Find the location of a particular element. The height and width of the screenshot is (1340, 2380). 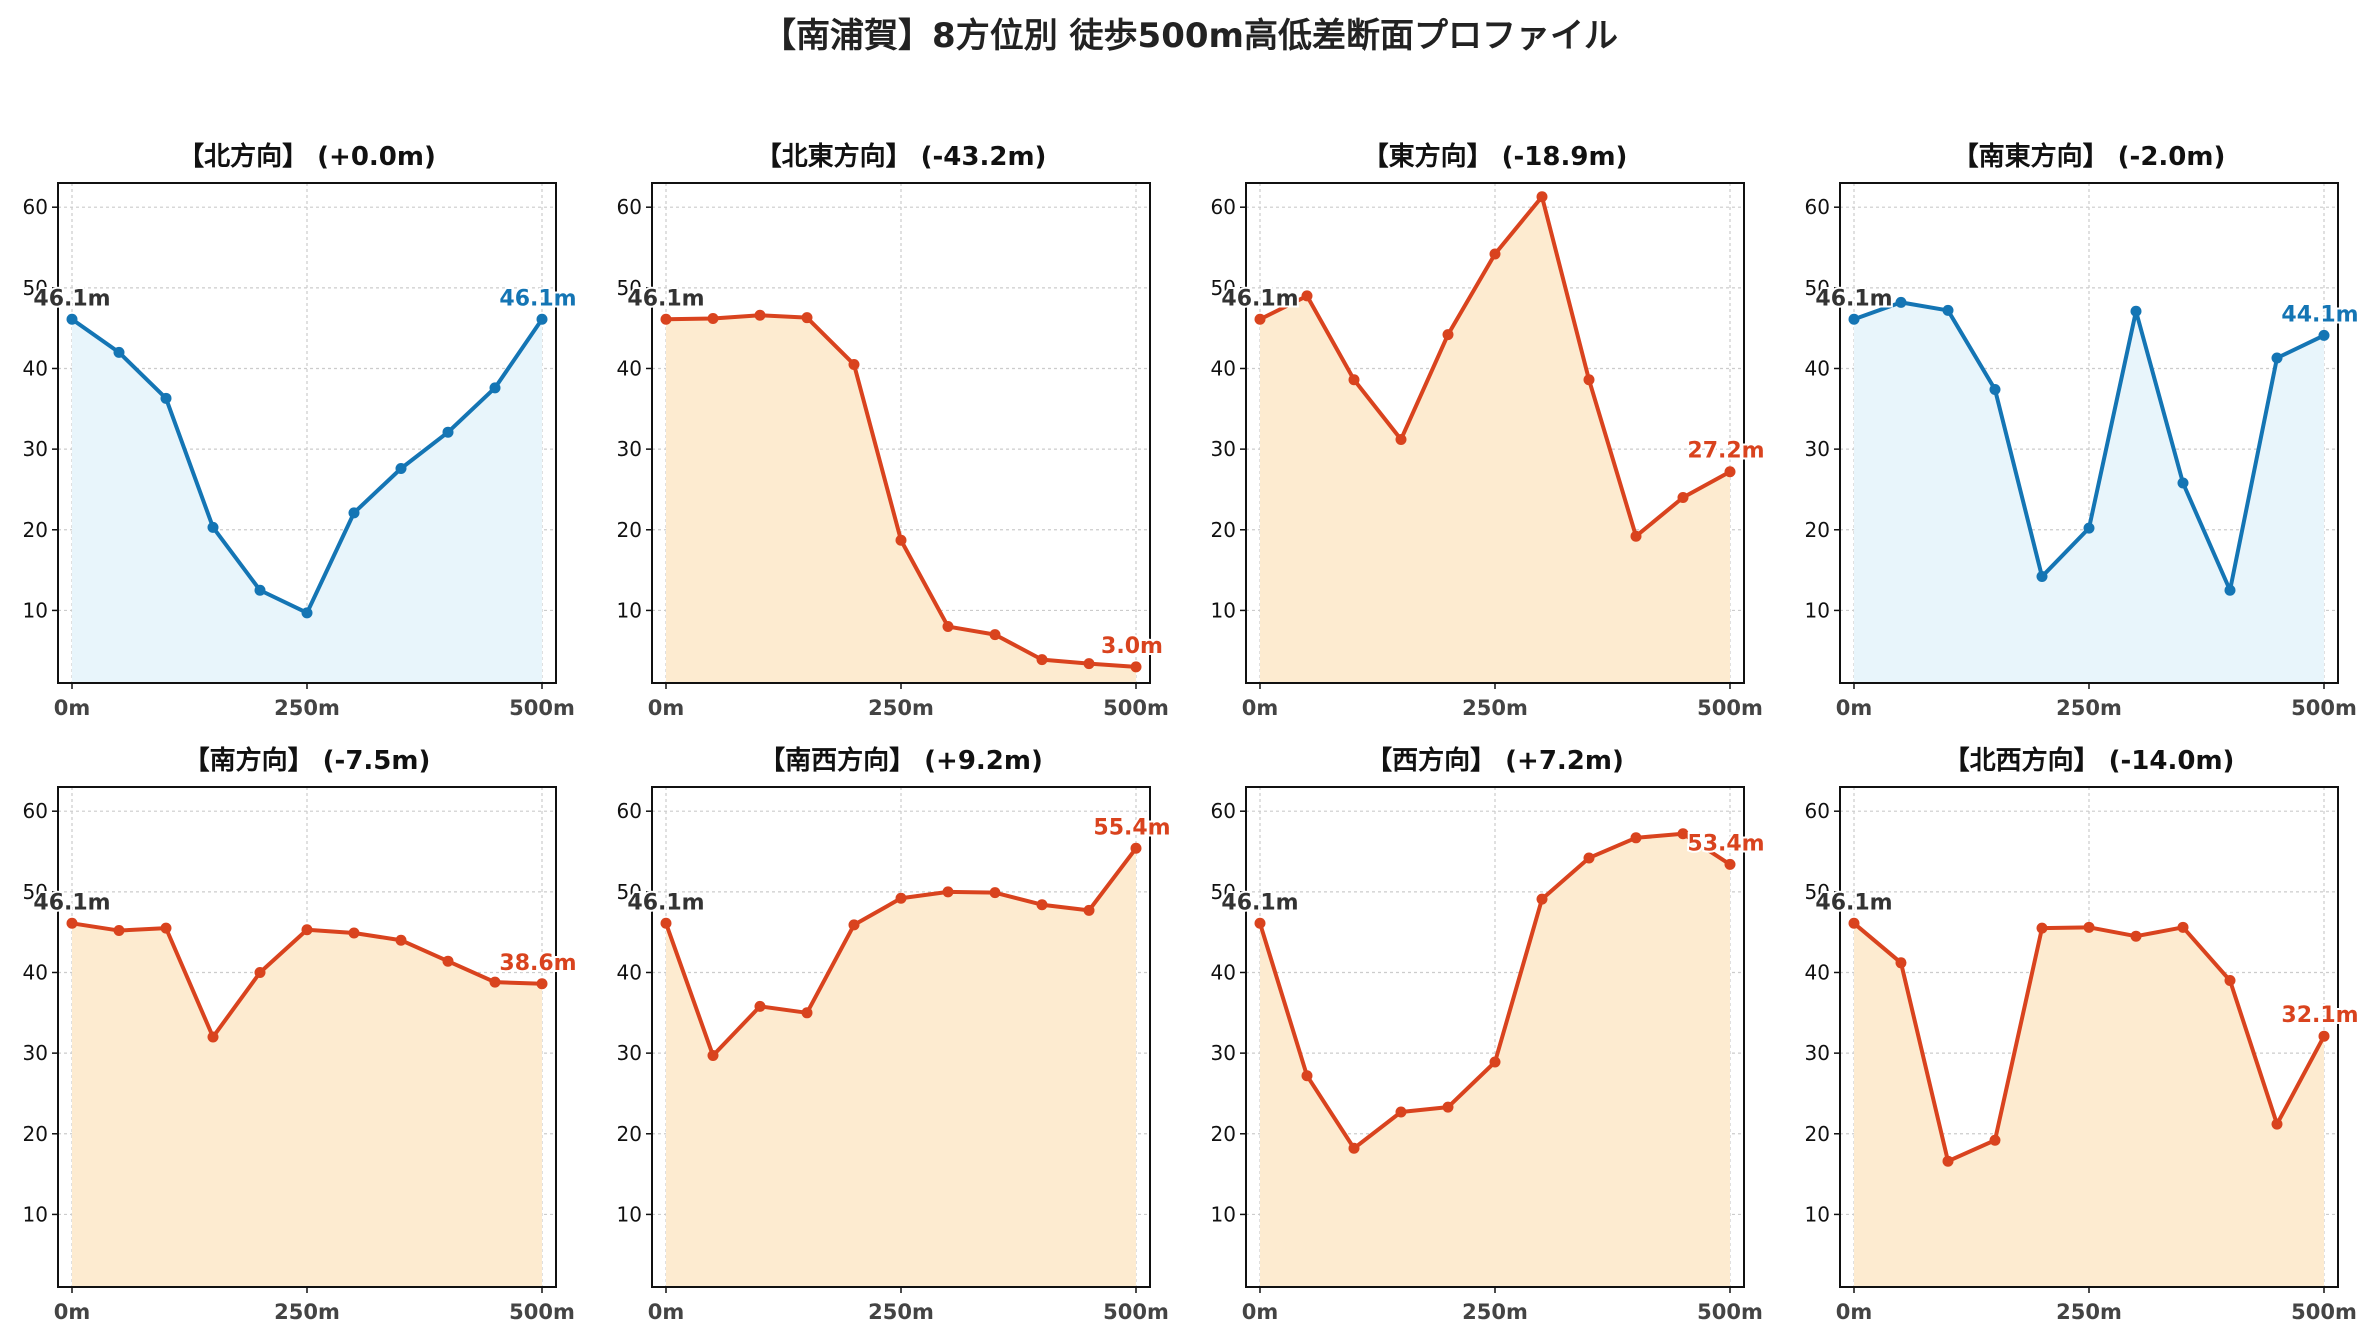

subplot-title: 【北東方向】 (-43.2m) is located at coordinates (901, 156).